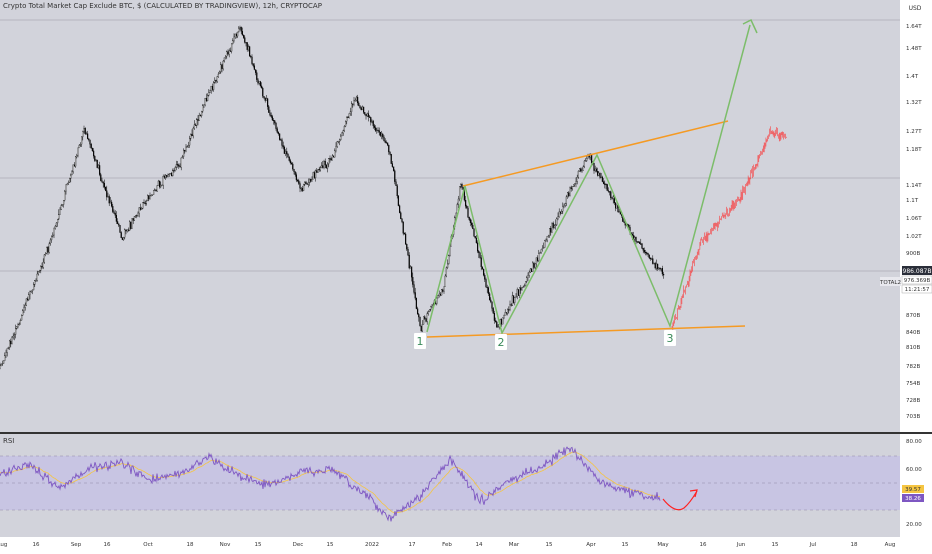 This screenshot has width=932, height=554. What do you see at coordinates (703, 545) in the screenshot?
I see `time-tick-label: 16` at bounding box center [703, 545].